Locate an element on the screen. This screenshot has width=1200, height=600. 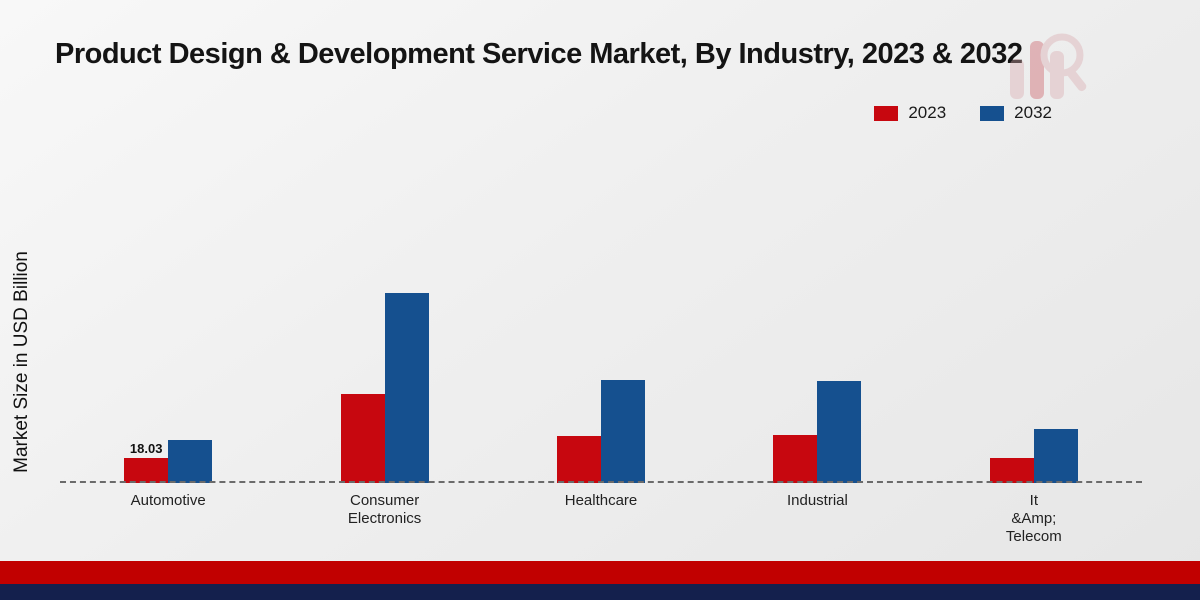
bar-2023-it is located at coordinates (1011, 470).